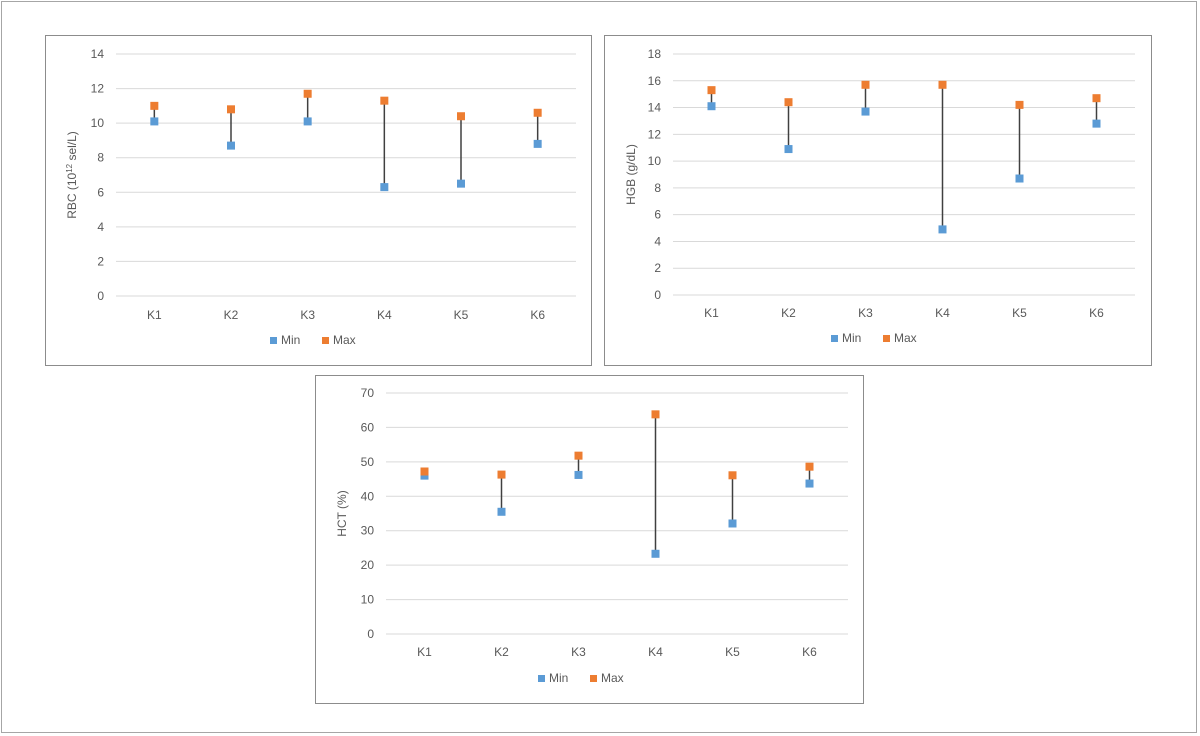  I want to click on y-axis-label-superscript: 12, so click(69, 167).